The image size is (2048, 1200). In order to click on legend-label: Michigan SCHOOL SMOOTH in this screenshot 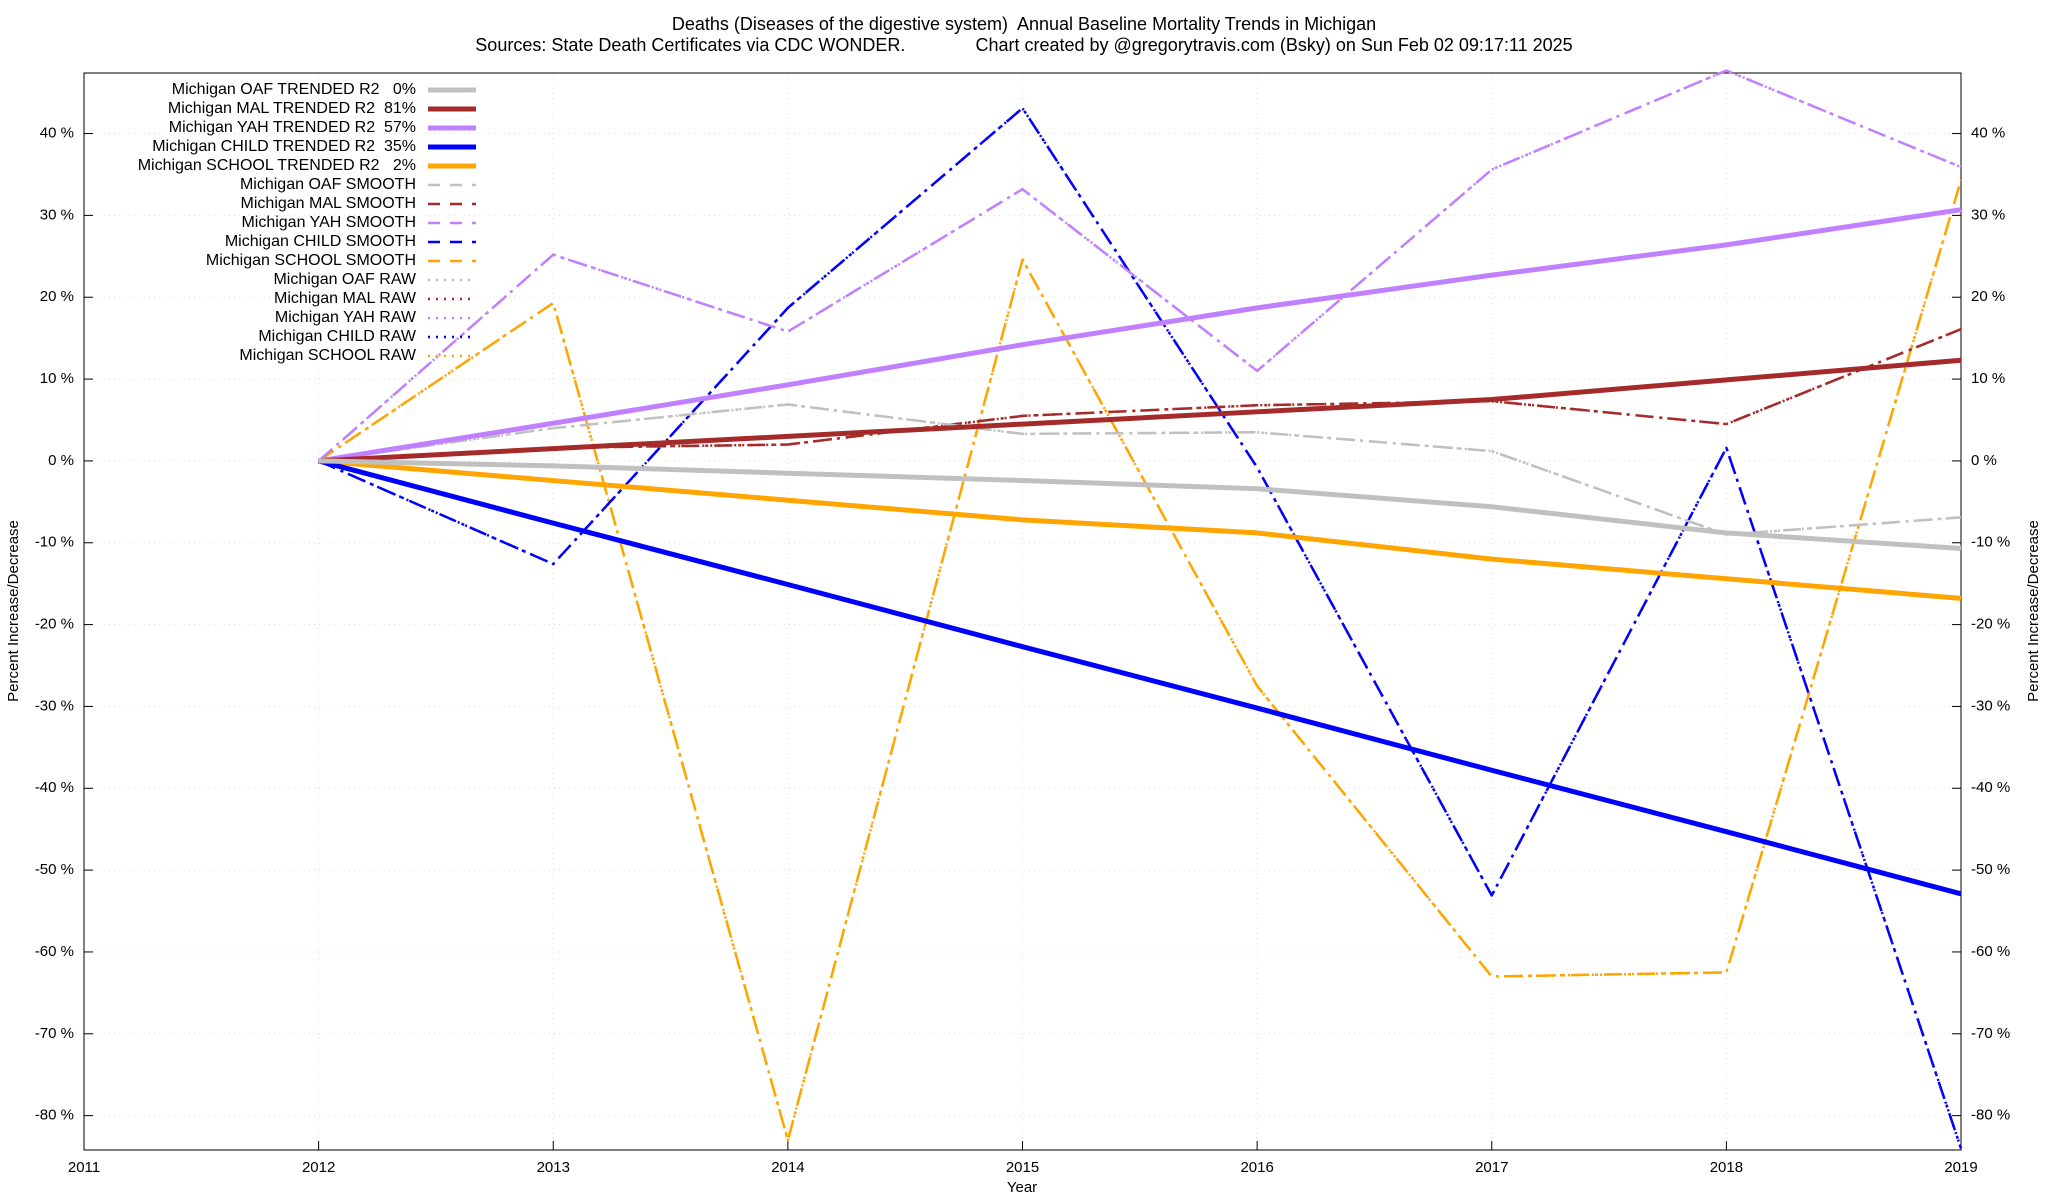, I will do `click(311, 260)`.